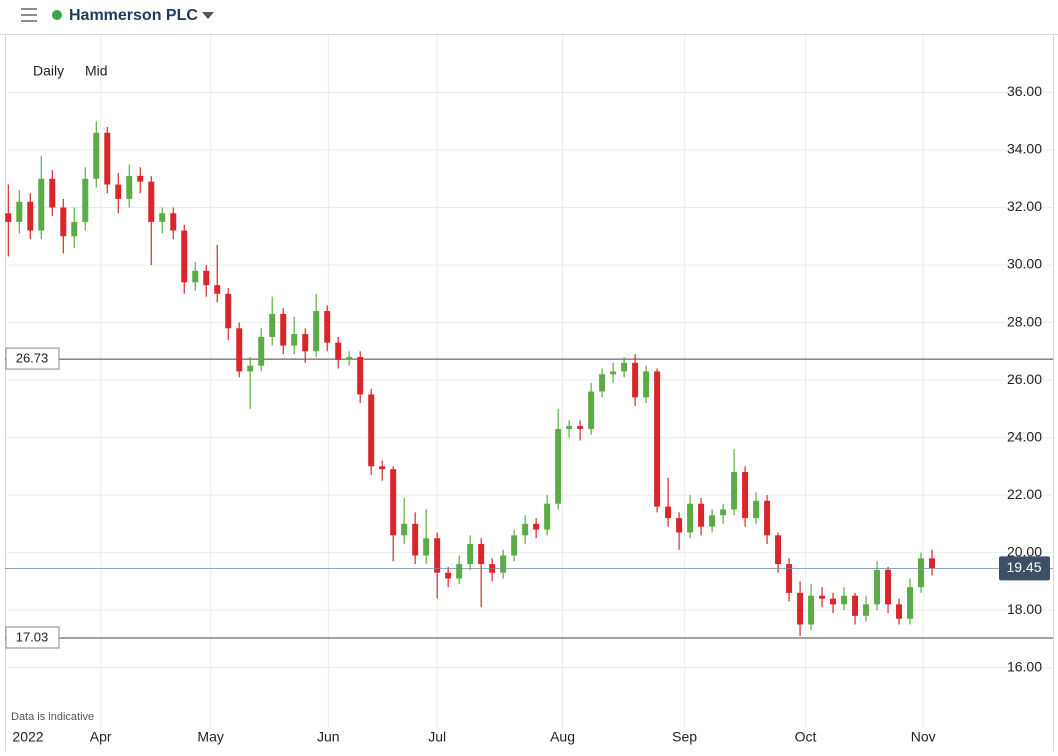  I want to click on level-label-box, so click(32, 637).